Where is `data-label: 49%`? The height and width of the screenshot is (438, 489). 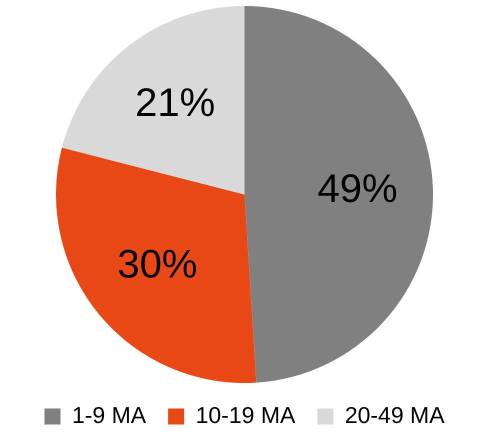 data-label: 49% is located at coordinates (358, 188).